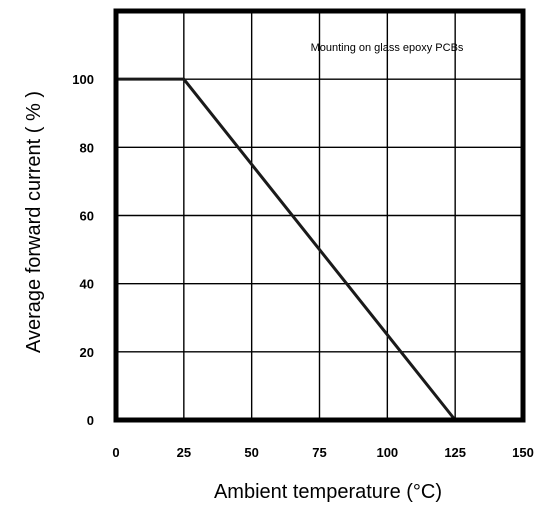 This screenshot has height=513, width=548. What do you see at coordinates (387, 452) in the screenshot?
I see `x-tick-label: 100` at bounding box center [387, 452].